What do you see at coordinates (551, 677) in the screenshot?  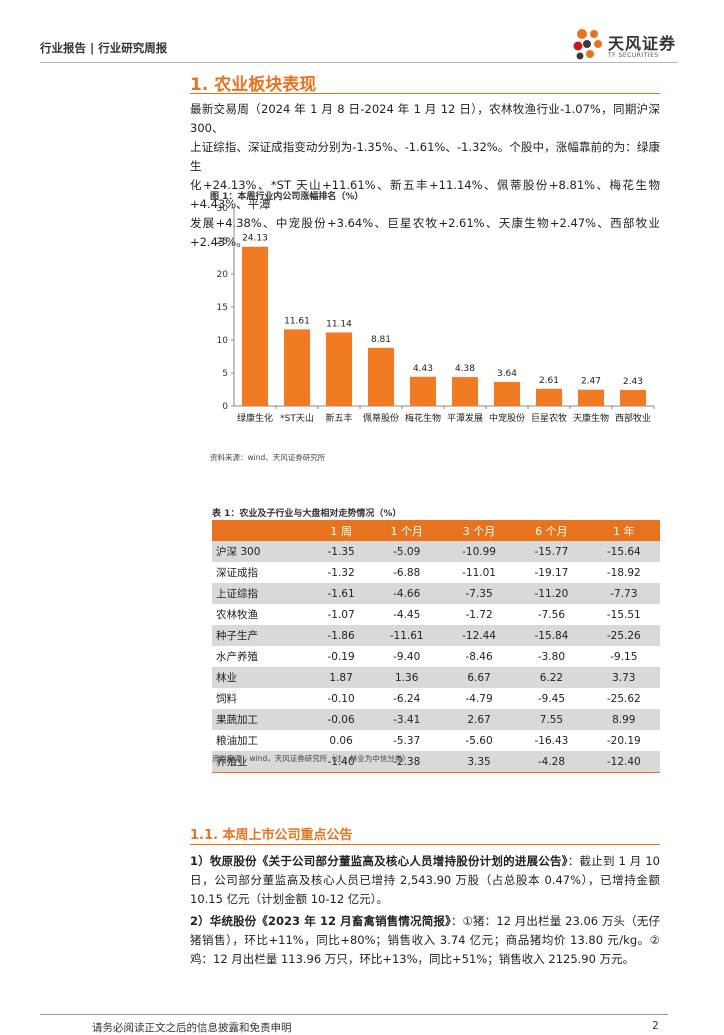 I see `value-cell: 6.22` at bounding box center [551, 677].